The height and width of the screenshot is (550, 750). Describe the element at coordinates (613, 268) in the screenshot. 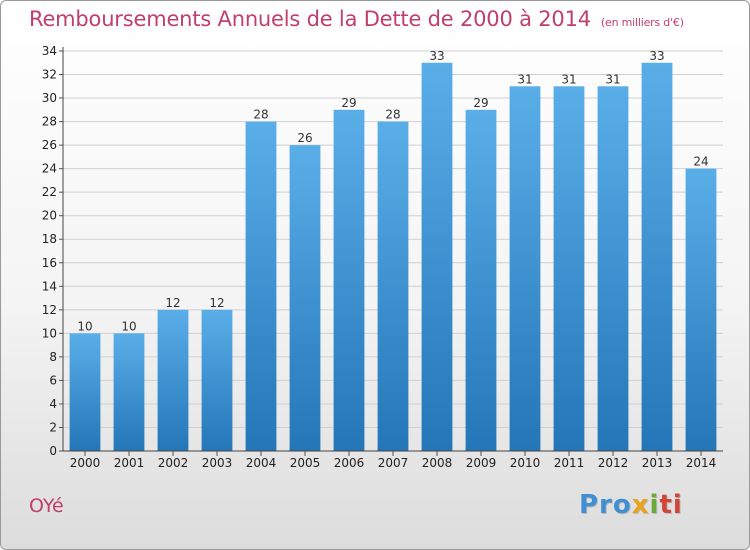

I see `bar-2012` at that location.